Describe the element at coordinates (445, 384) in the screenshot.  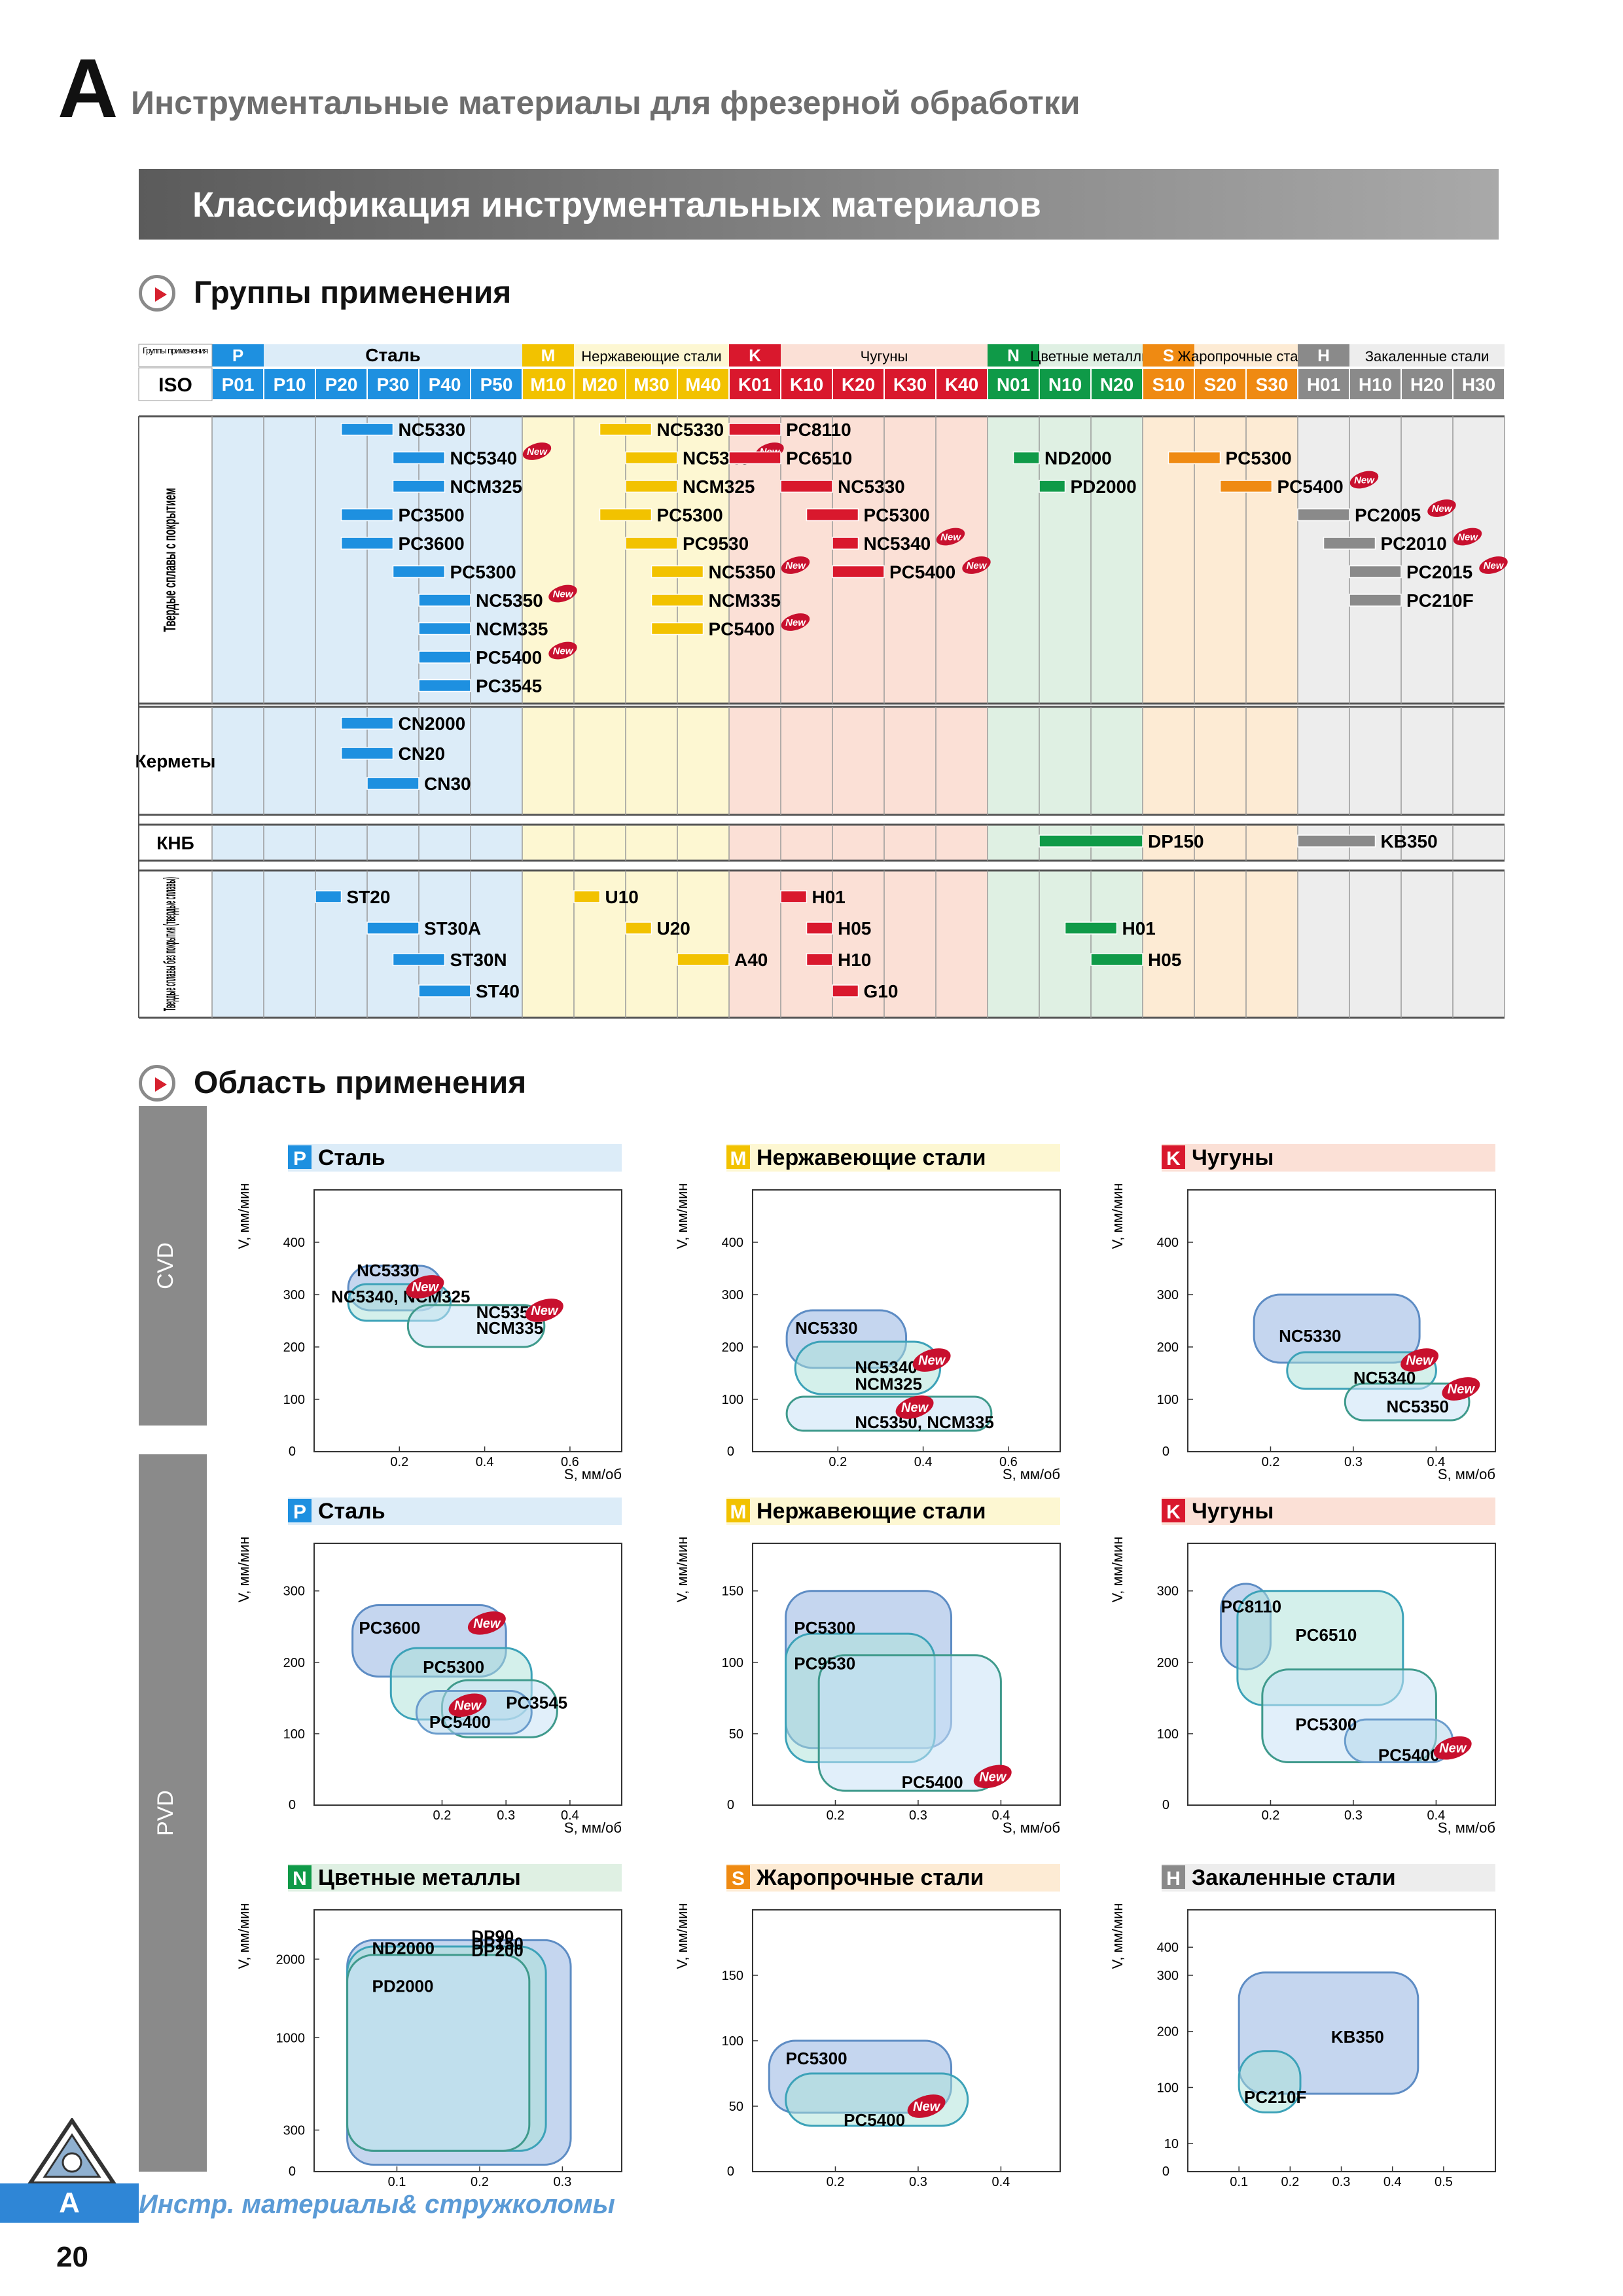
I see `iso-code: P40` at that location.